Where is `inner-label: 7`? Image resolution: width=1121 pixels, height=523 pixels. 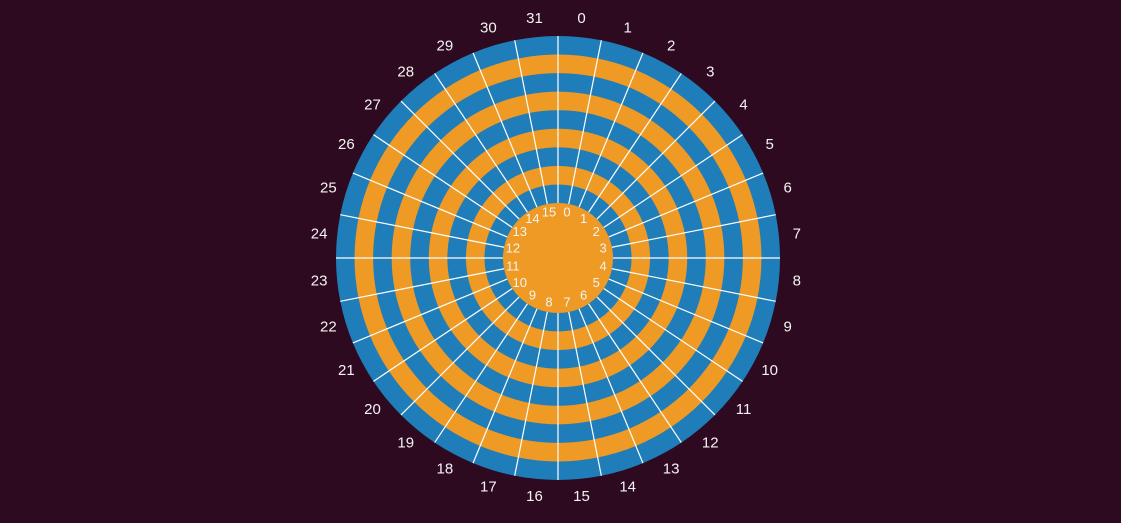 inner-label: 7 is located at coordinates (566, 302).